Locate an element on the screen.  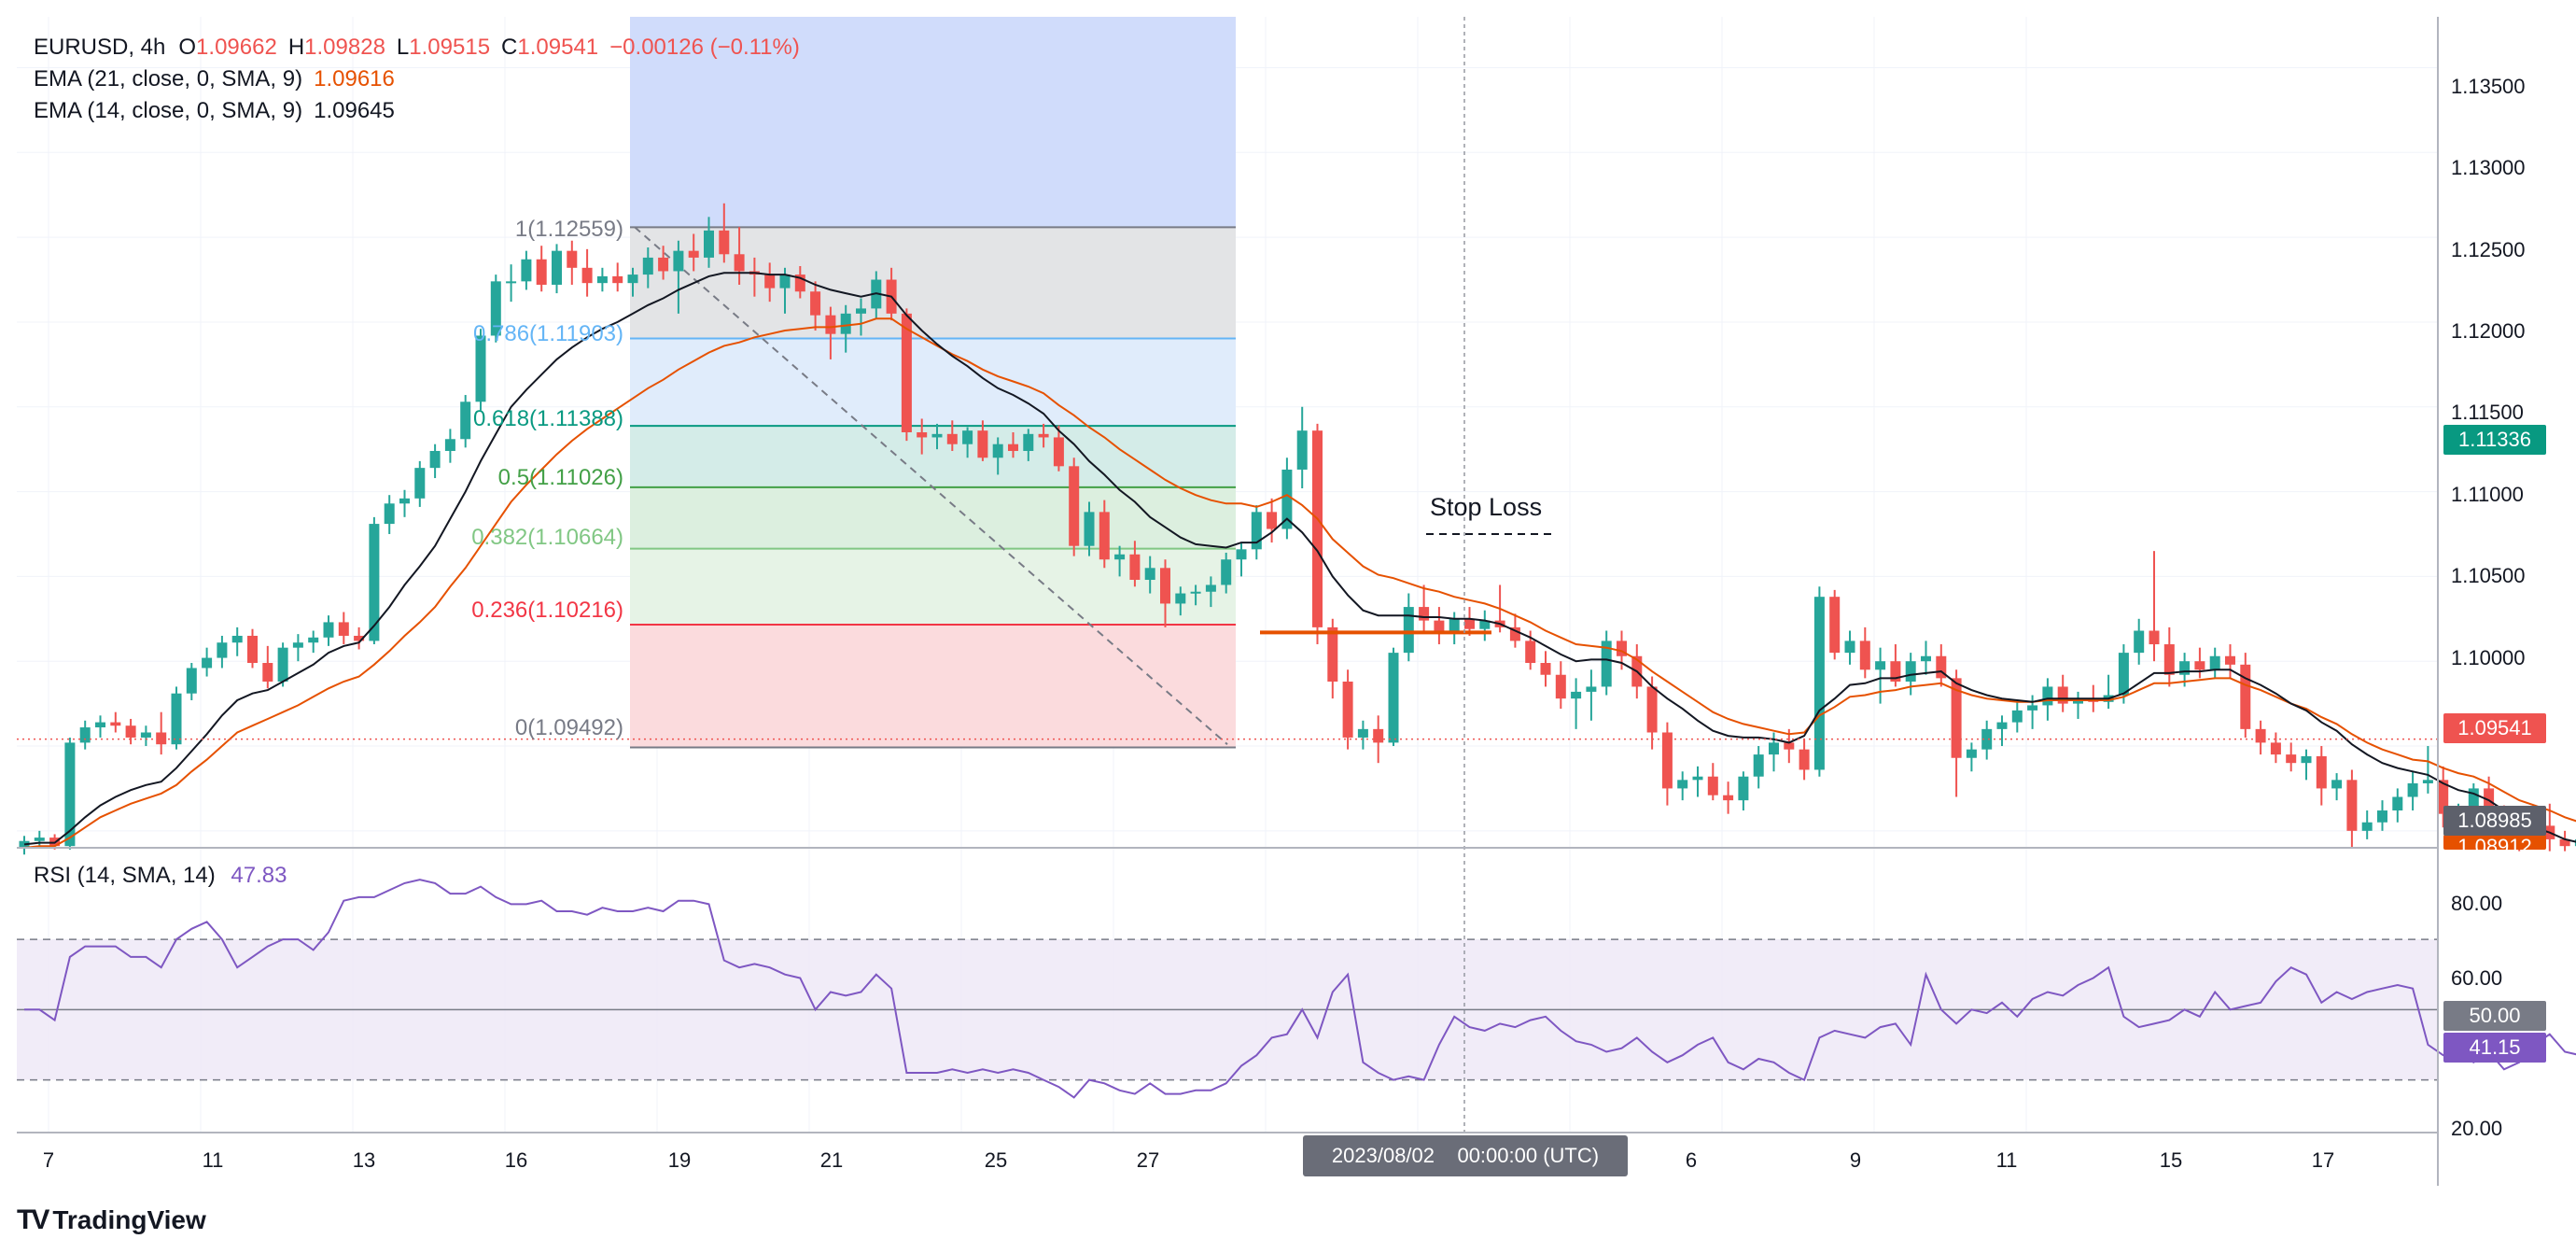
rsi-tick: 20.00 is located at coordinates (2477, 1128).